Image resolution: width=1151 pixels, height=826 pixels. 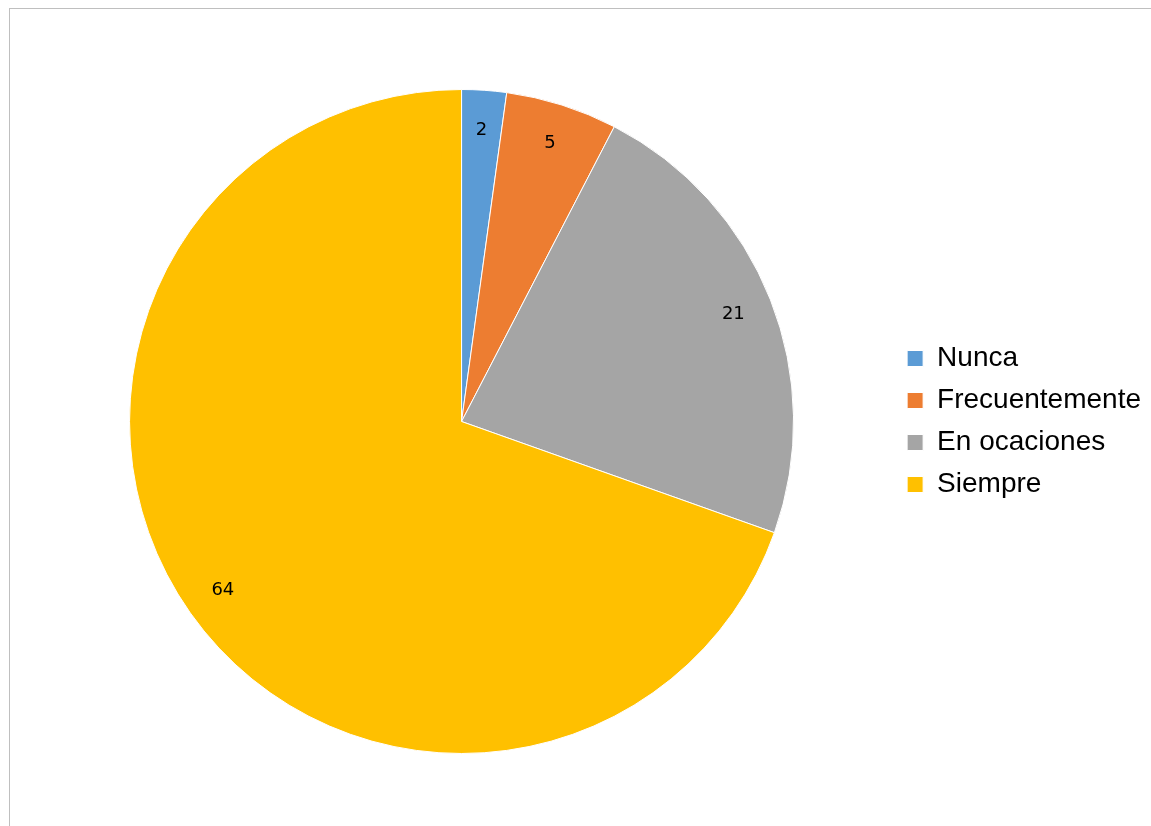 I want to click on data-label: 5, so click(x=550, y=141).